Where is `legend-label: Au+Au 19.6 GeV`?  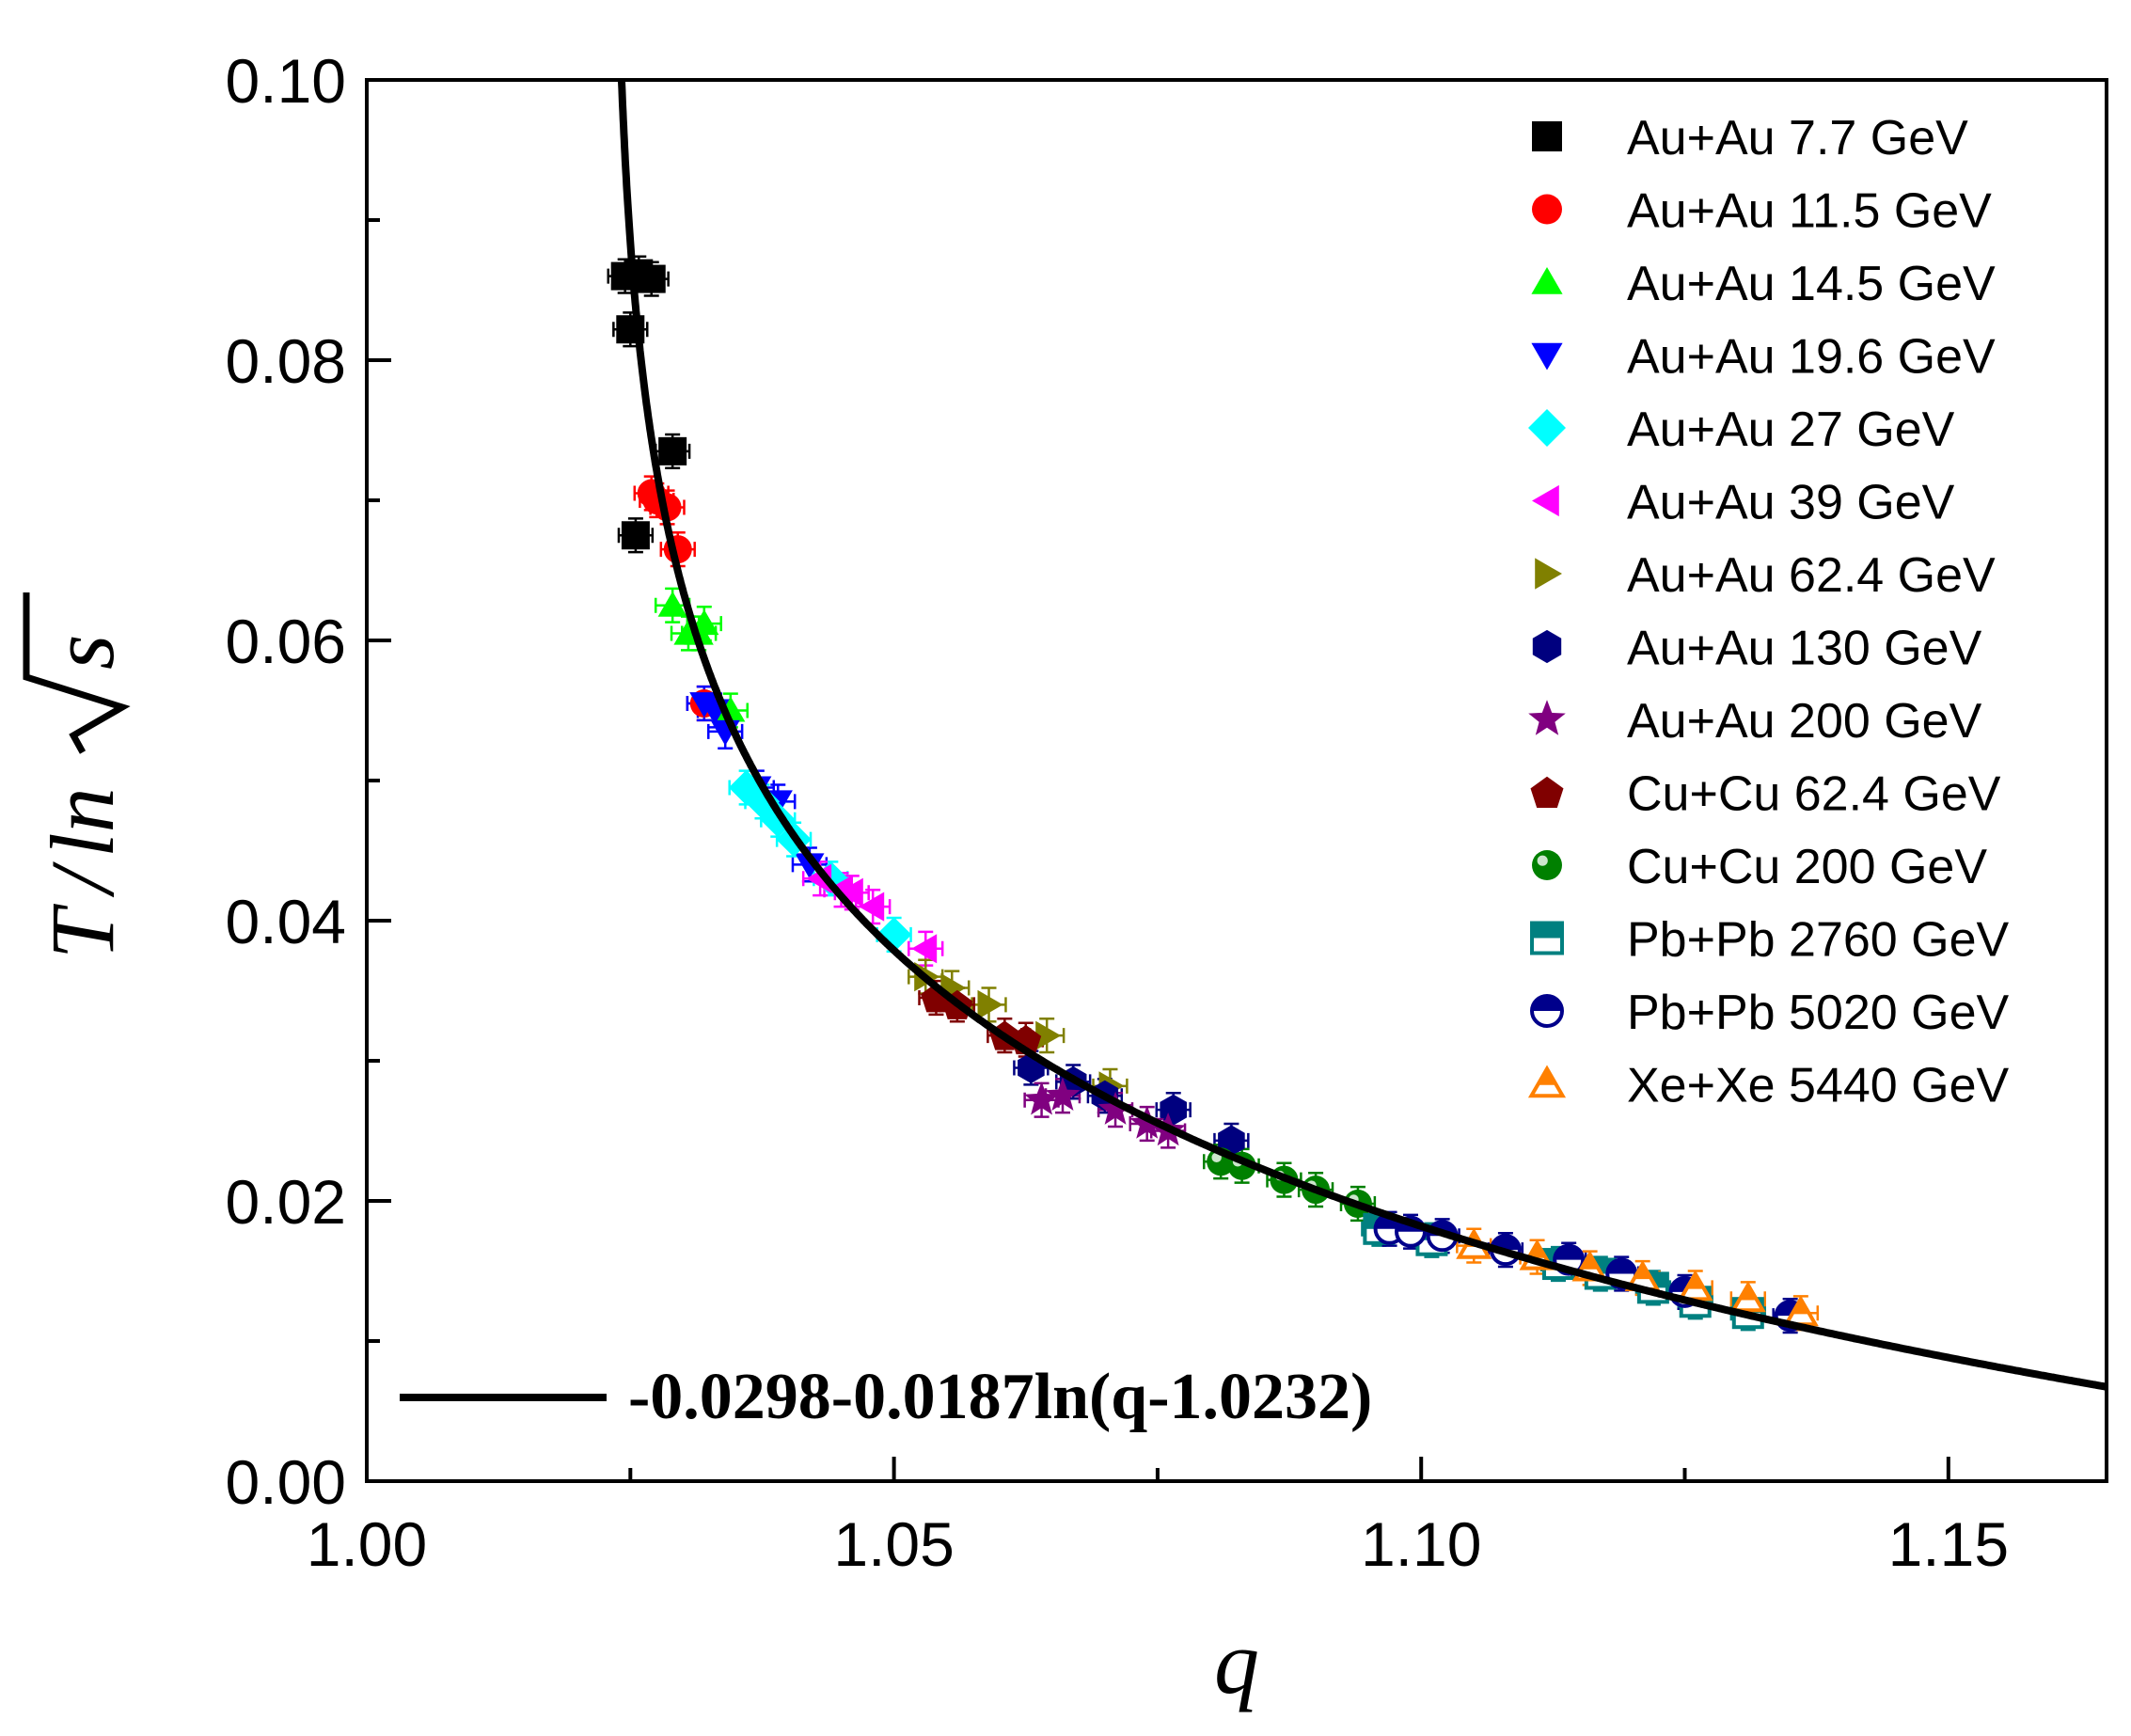
legend-label: Au+Au 19.6 GeV is located at coordinates (1811, 357).